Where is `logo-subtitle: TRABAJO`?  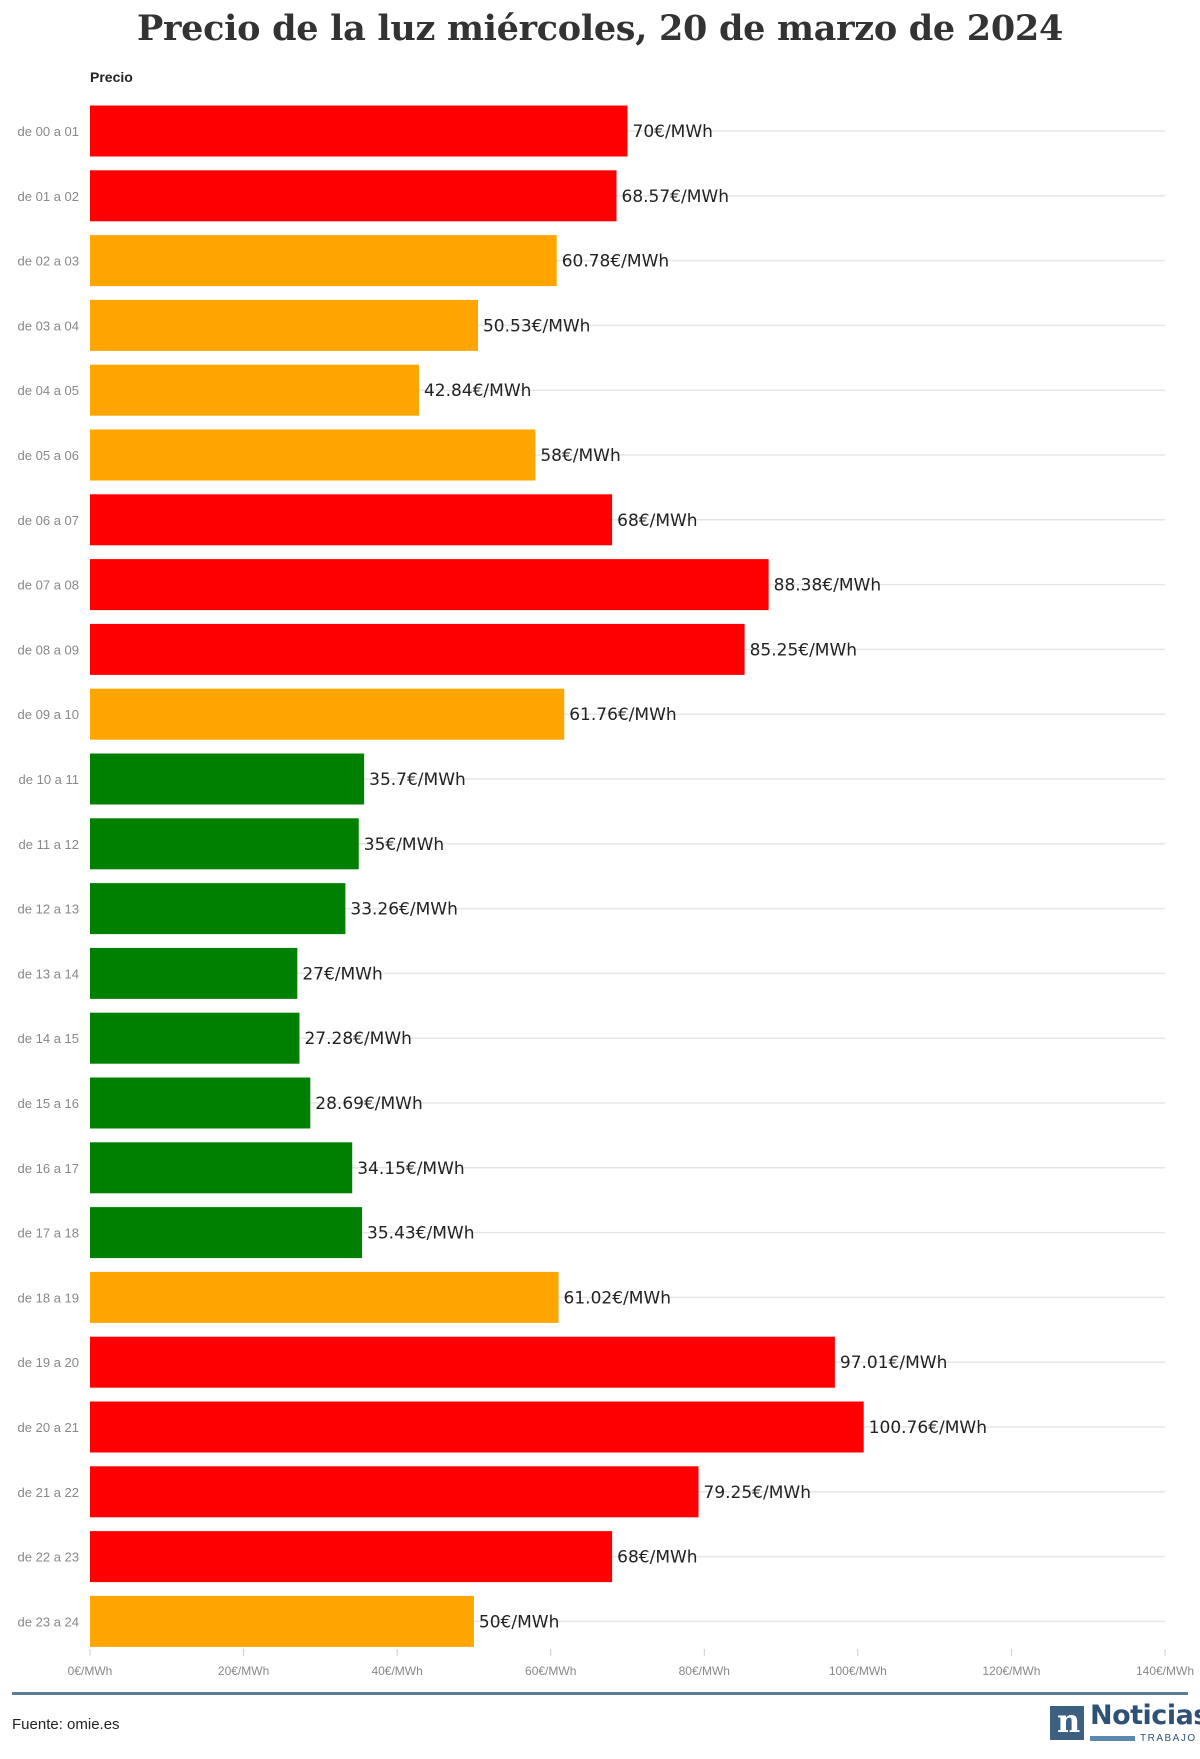 logo-subtitle: TRABAJO is located at coordinates (1168, 1738).